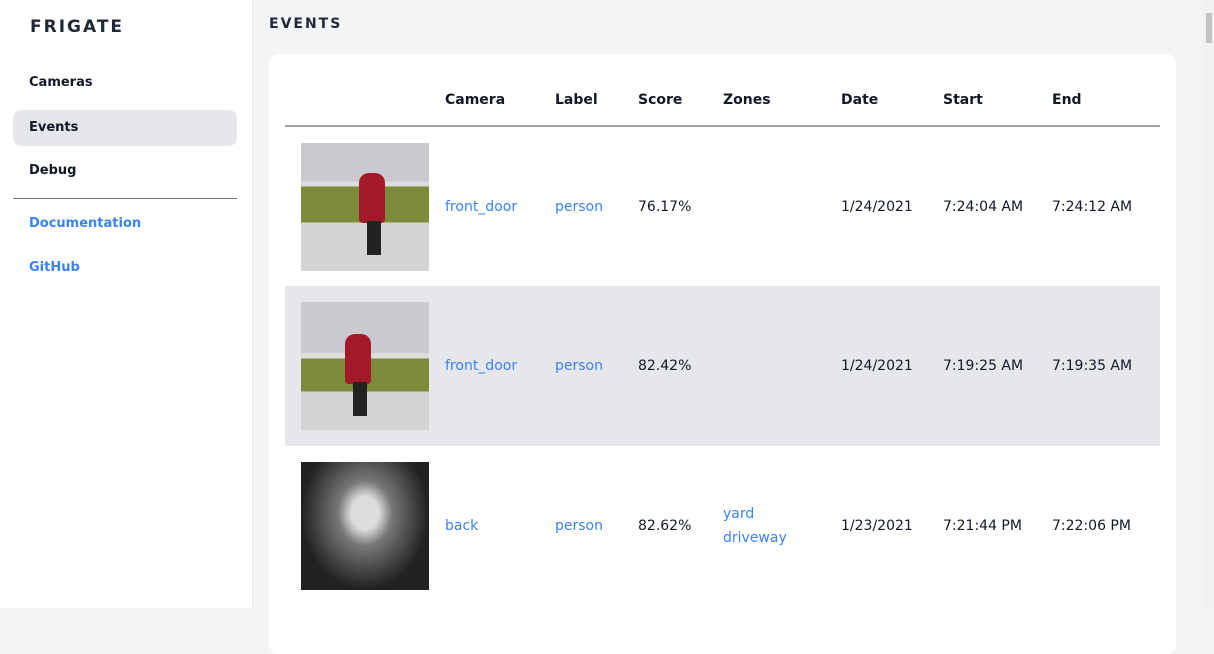 Image resolution: width=1214 pixels, height=654 pixels. What do you see at coordinates (782, 100) in the screenshot?
I see `header-zones: Zones` at bounding box center [782, 100].